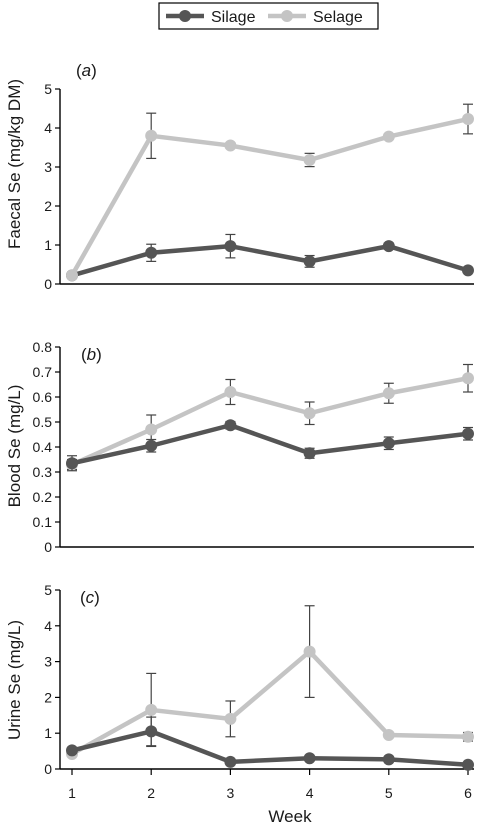 The height and width of the screenshot is (829, 500). I want to click on panel-a-y-tick-label: 4, so click(48, 128).